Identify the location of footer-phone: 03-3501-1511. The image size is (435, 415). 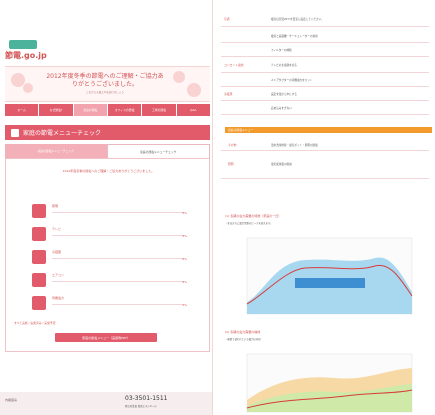
(146, 398).